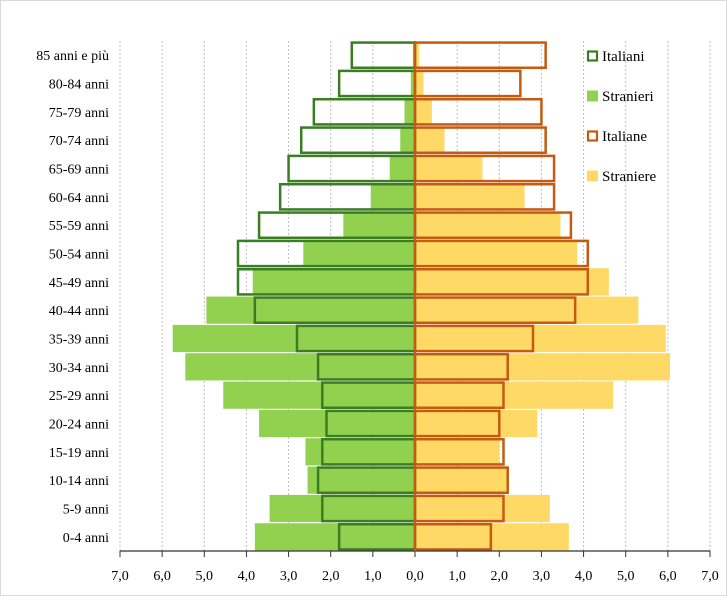  What do you see at coordinates (86, 538) in the screenshot?
I see `category-label: 0-4 anni` at bounding box center [86, 538].